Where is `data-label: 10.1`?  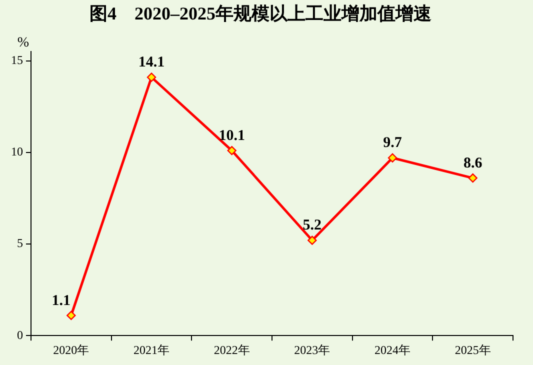
data-label: 10.1 is located at coordinates (231, 136).